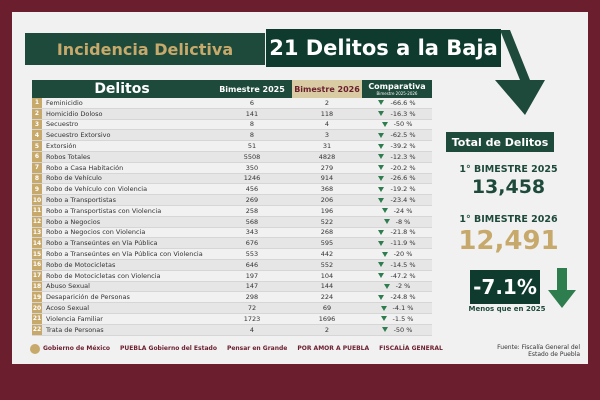 The width and height of the screenshot is (600, 400). Describe the element at coordinates (562, 288) in the screenshot. I see `down-arrow-small-icon` at that location.